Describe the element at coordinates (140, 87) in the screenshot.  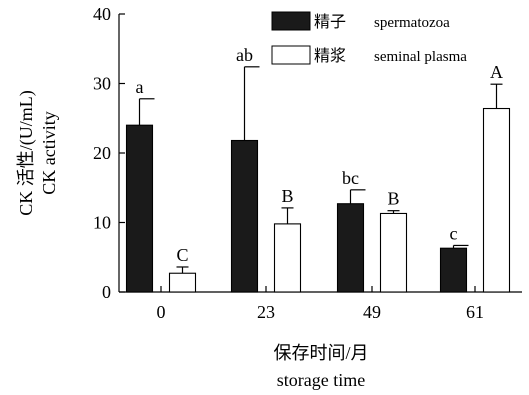
I see `significance-letter: a` at that location.